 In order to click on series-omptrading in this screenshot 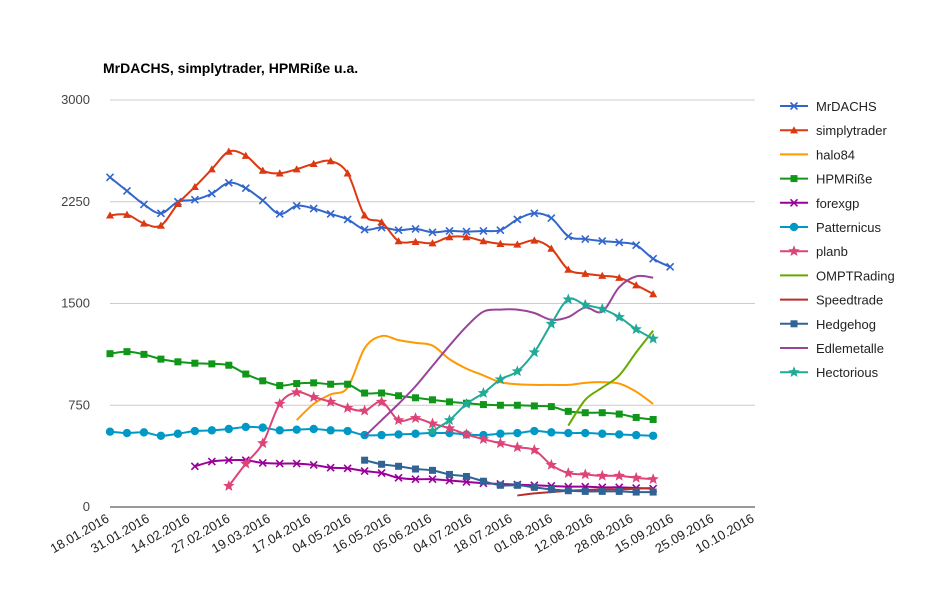, I will do `click(610, 378)`.